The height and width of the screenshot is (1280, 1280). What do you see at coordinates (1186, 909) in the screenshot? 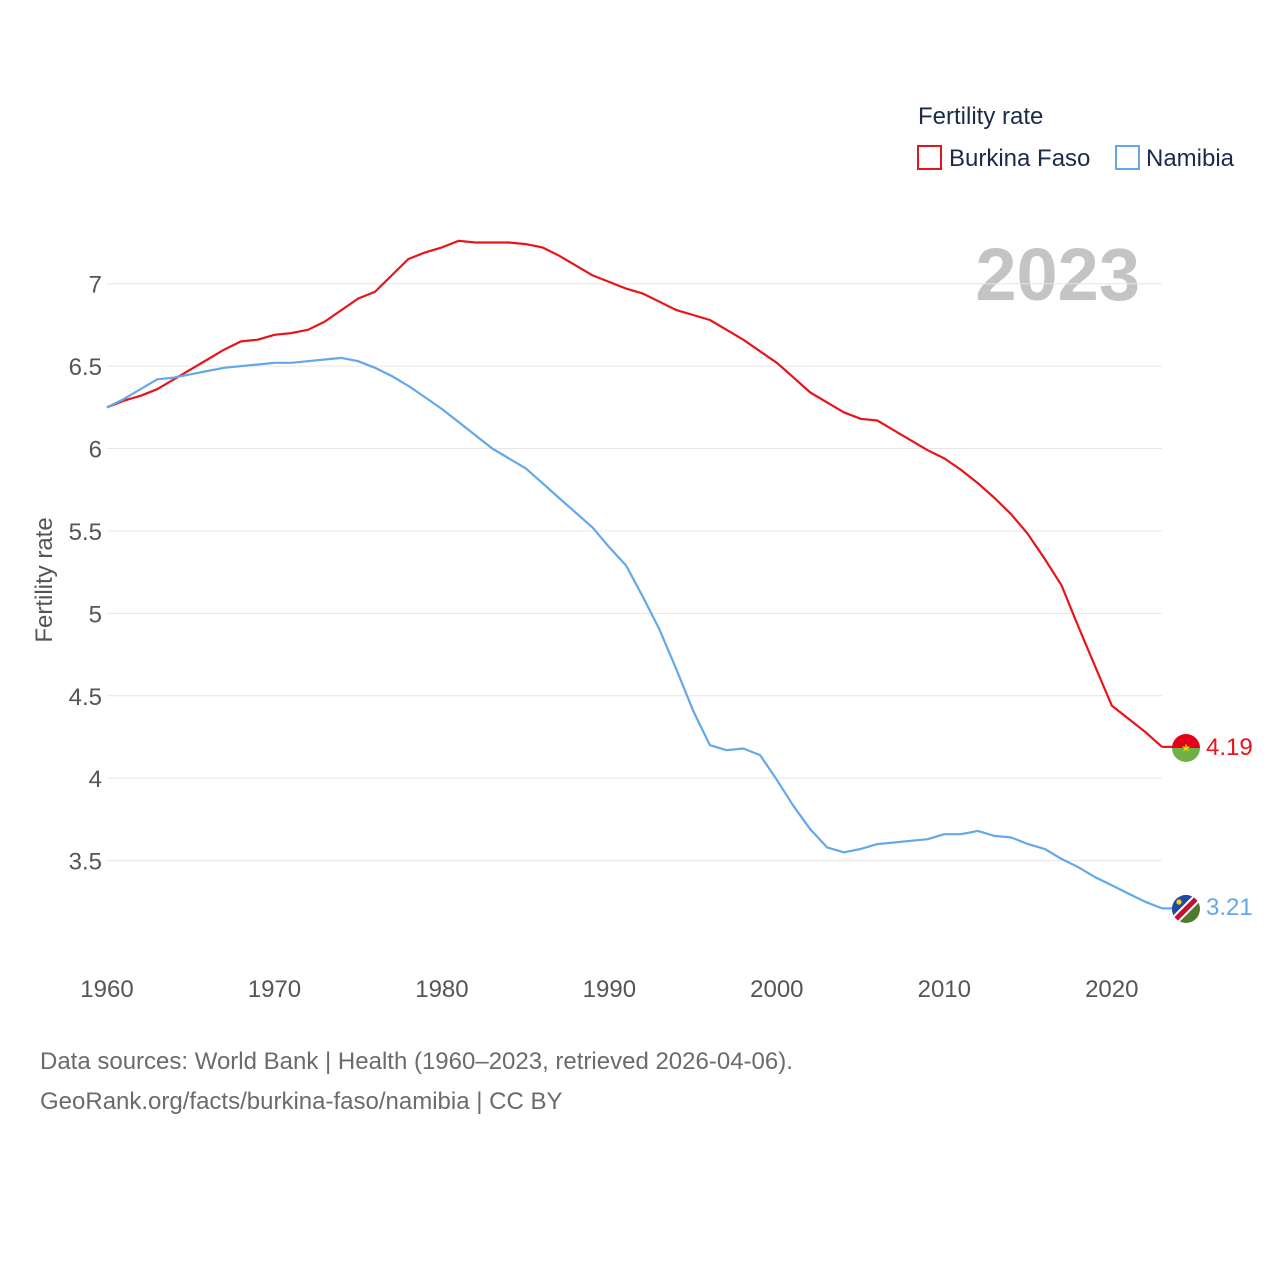
I see `namibia-flag-icon` at bounding box center [1186, 909].